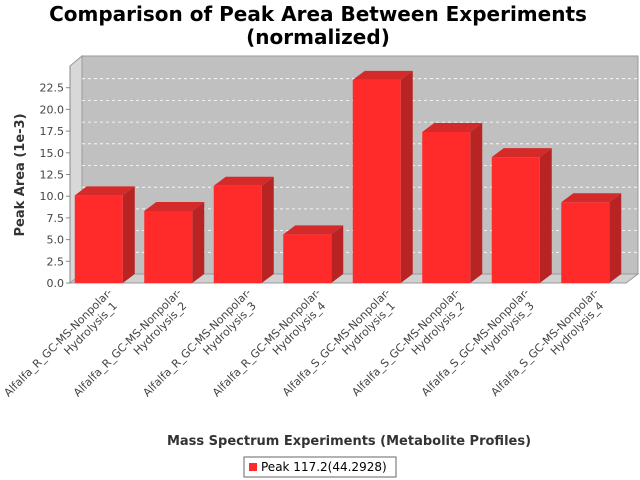 Image resolution: width=640 pixels, height=480 pixels. I want to click on x-tick-label: Alfalfa_R_GC-MS-Nonpolar-Hydrolysis_1, so click(62, 347).